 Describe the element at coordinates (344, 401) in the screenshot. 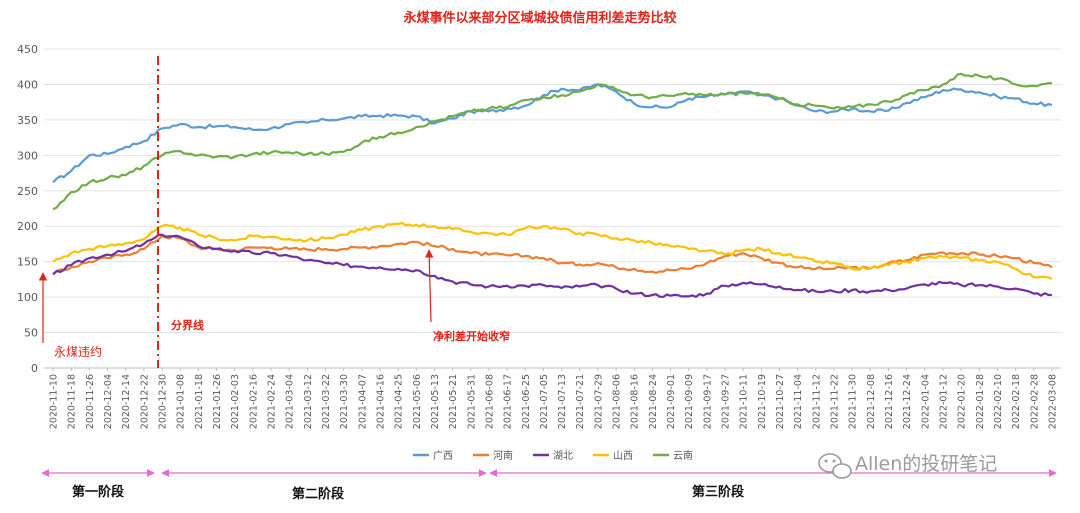

I see `x-tick-label: 2021-03-30` at that location.